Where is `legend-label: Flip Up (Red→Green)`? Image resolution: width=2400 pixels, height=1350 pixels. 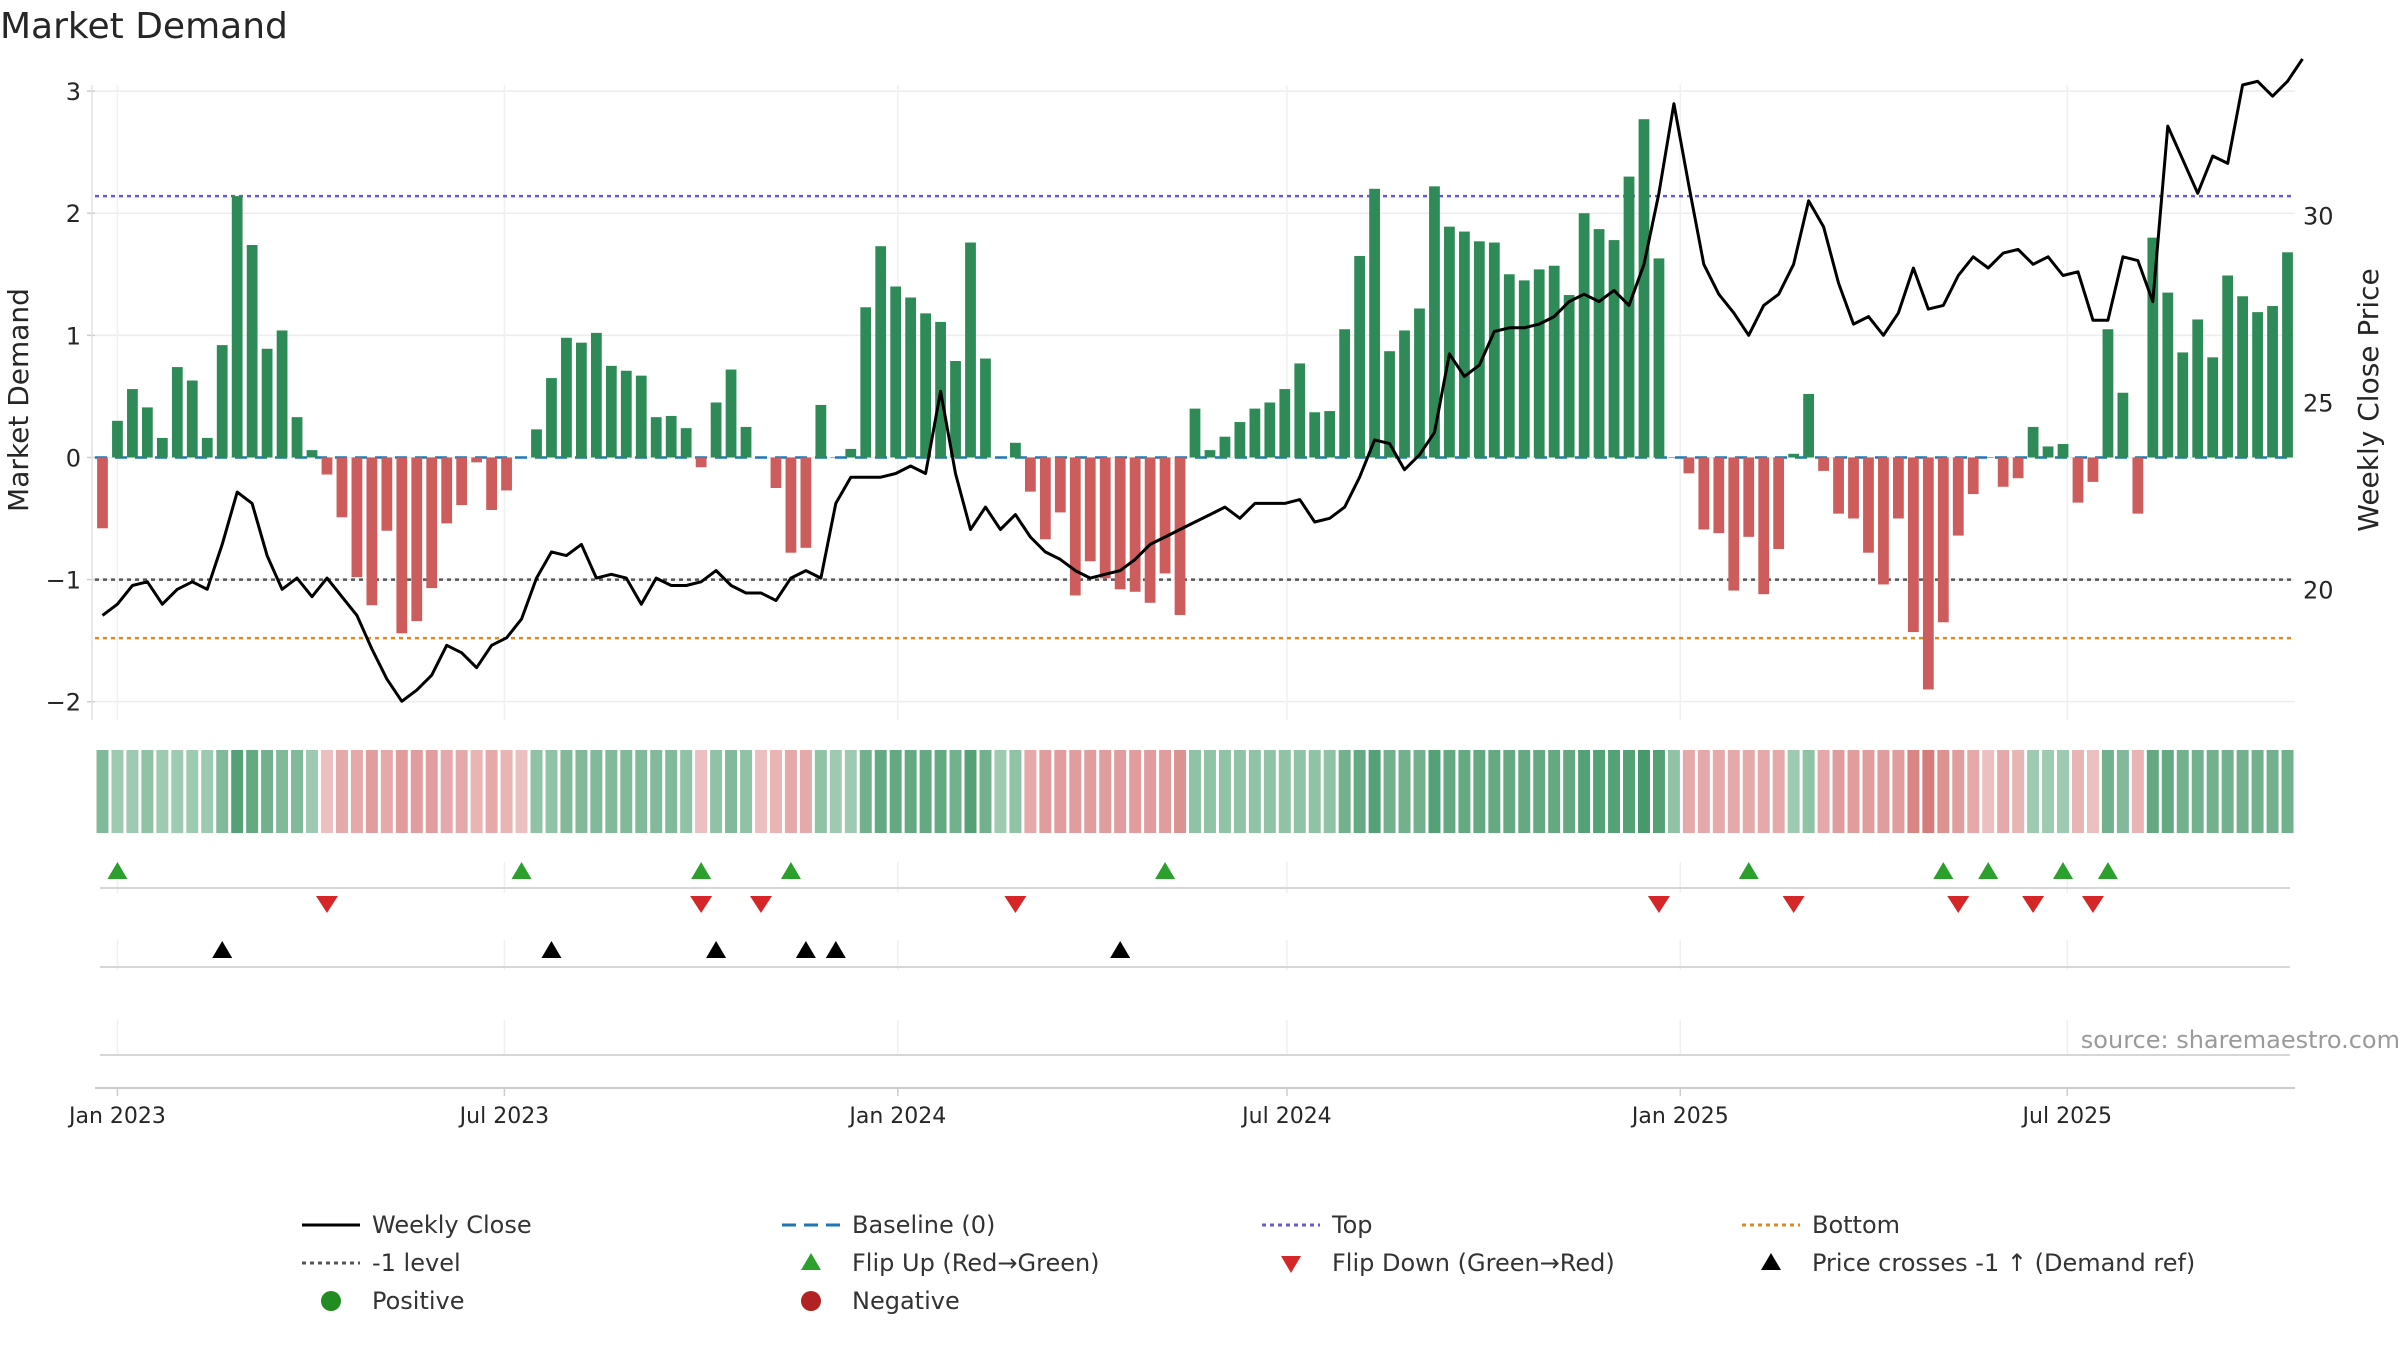 legend-label: Flip Up (Red→Green) is located at coordinates (976, 1263).